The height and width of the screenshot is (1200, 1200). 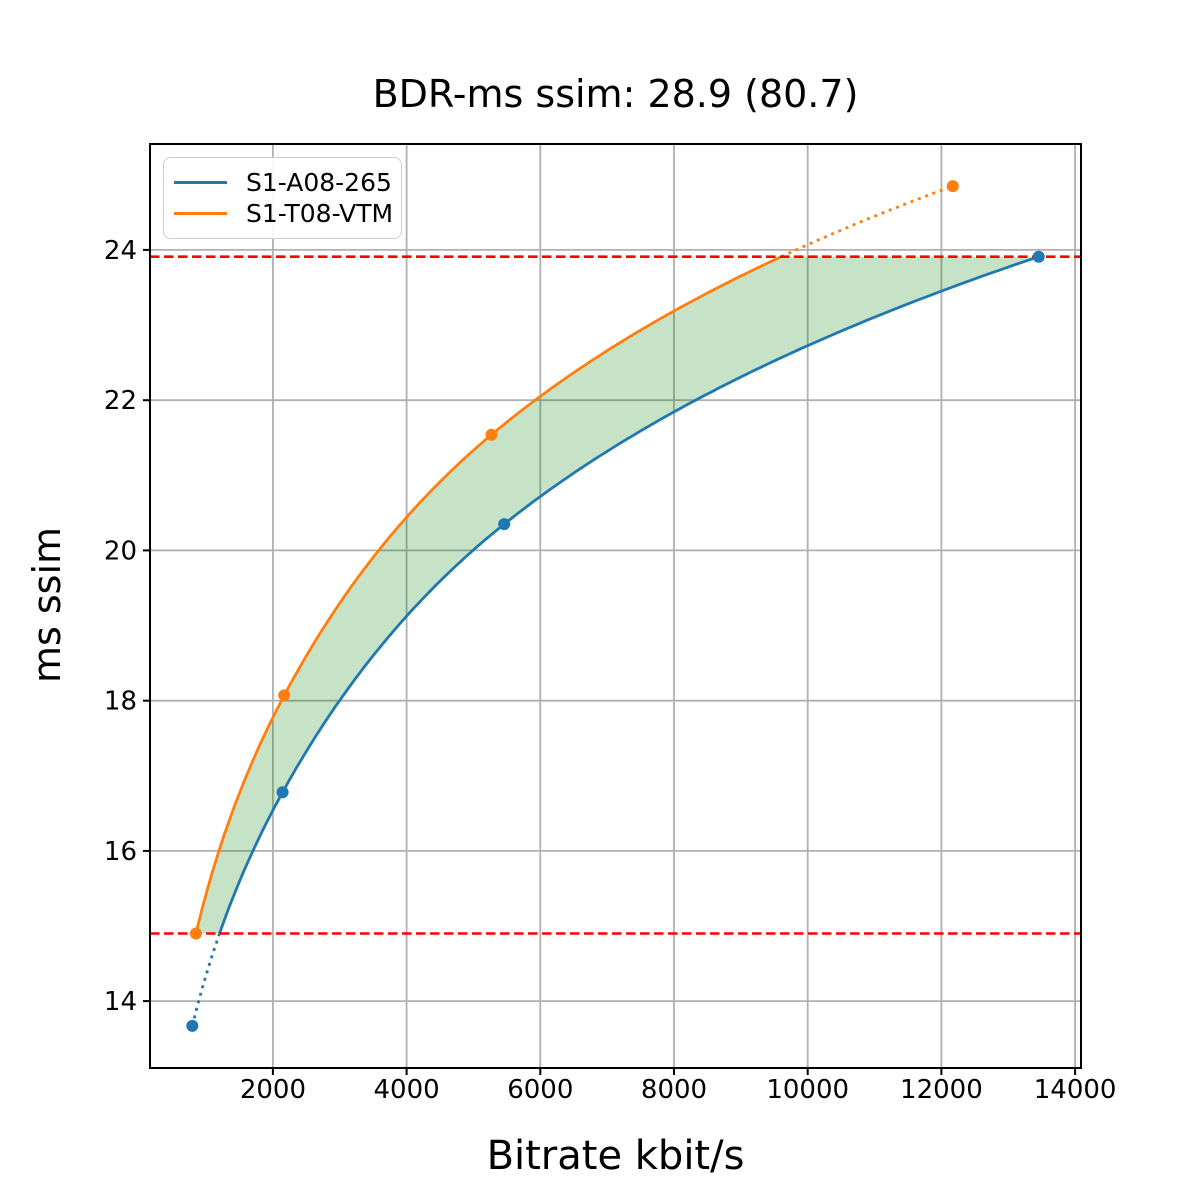 I want to click on rd-curve-S1-T08-VTM-dotted-high, so click(x=867, y=221).